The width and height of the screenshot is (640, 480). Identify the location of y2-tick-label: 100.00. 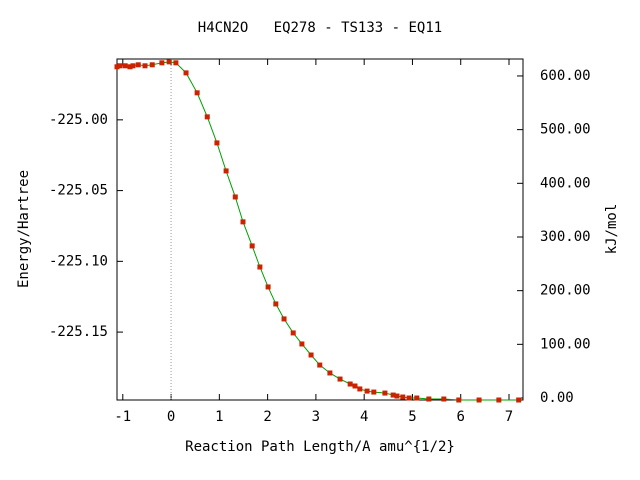
(565, 344).